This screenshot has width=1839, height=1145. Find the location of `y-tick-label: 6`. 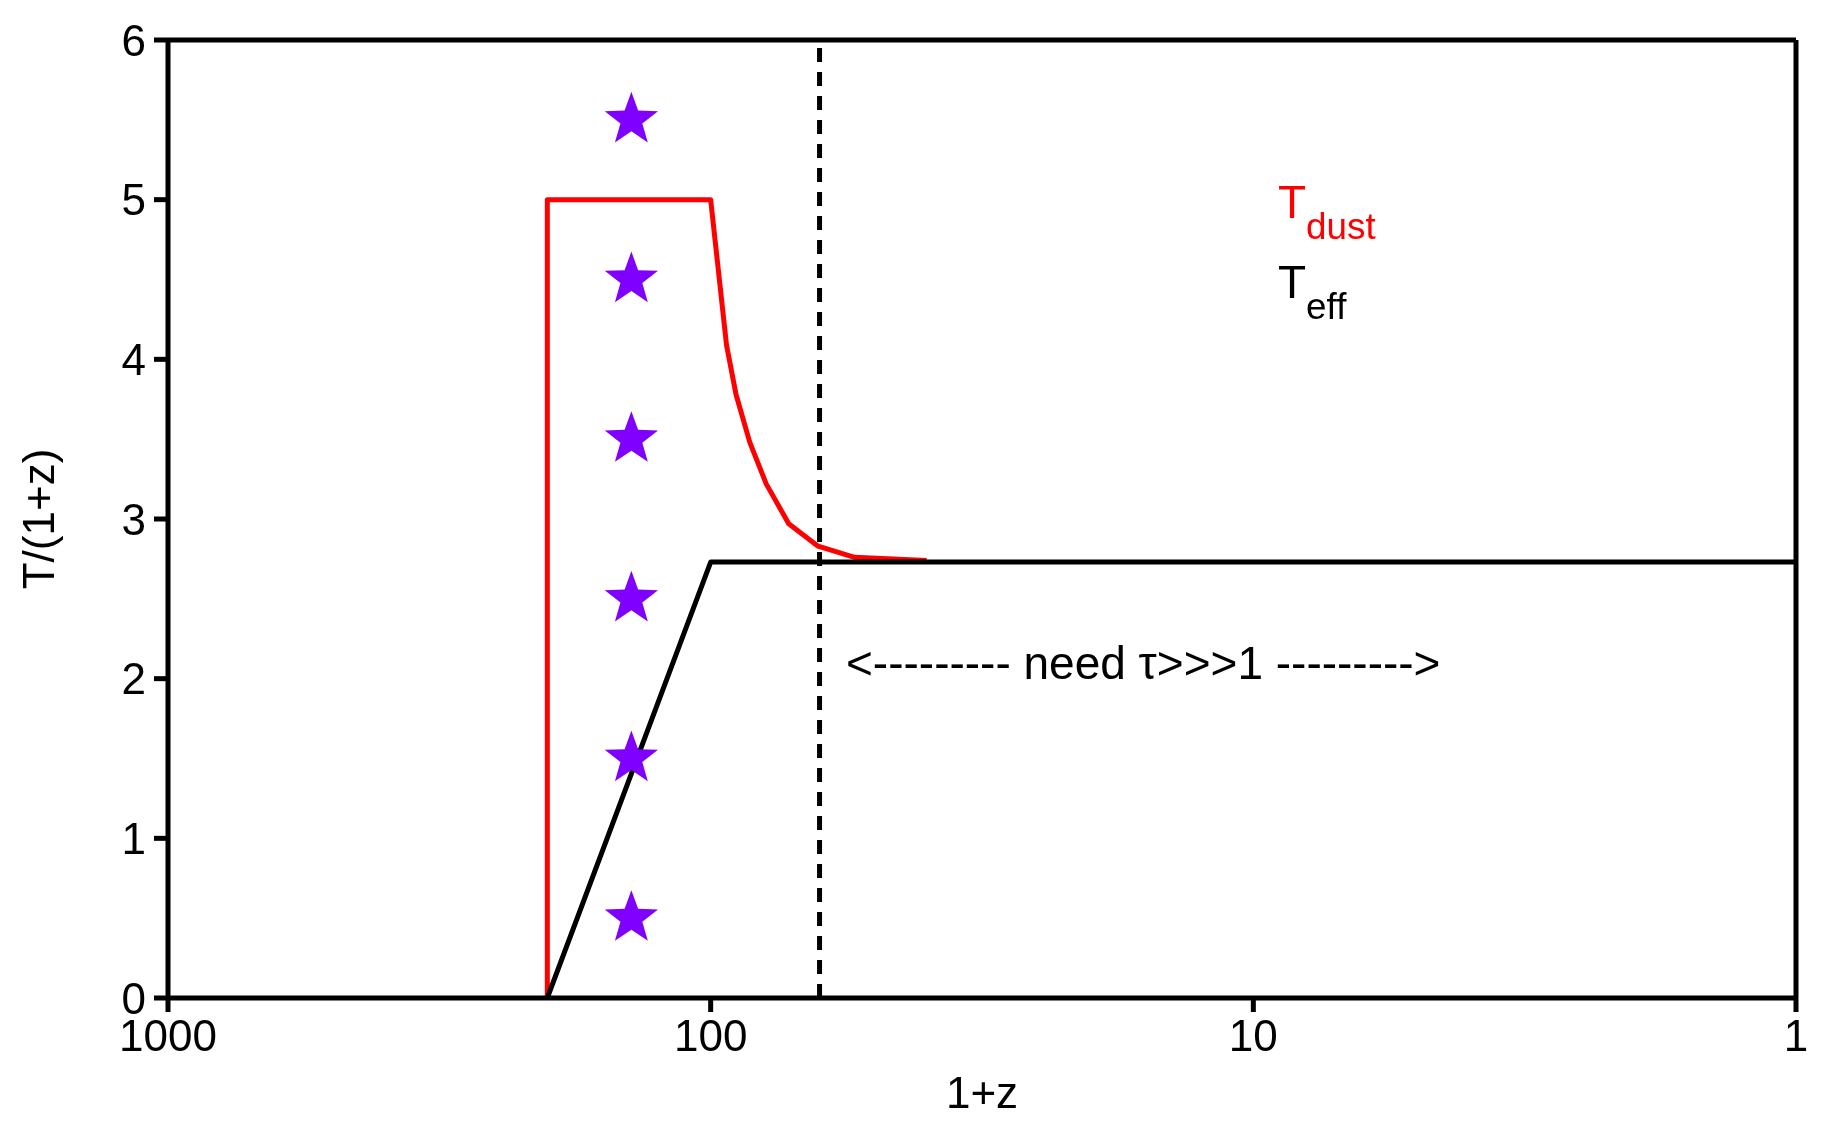

y-tick-label: 6 is located at coordinates (133, 40).